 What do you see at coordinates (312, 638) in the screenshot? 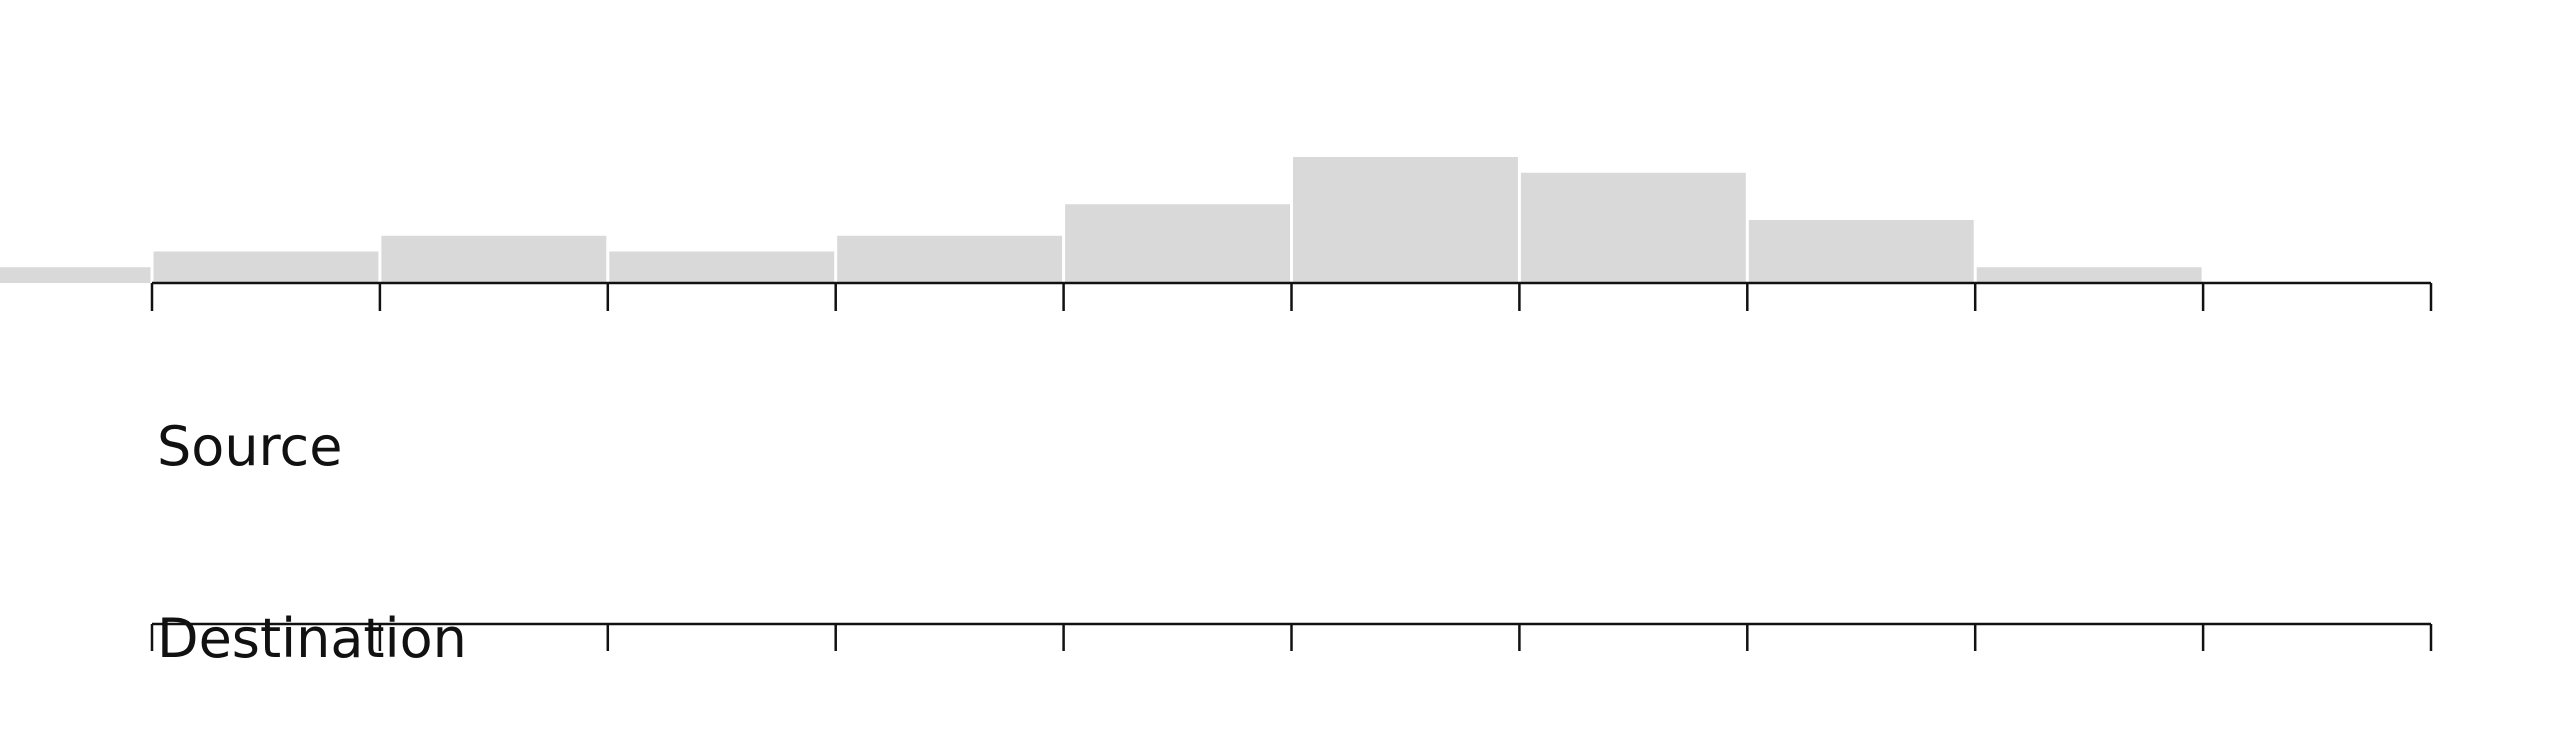
I see `destination-label: Destination` at bounding box center [312, 638].